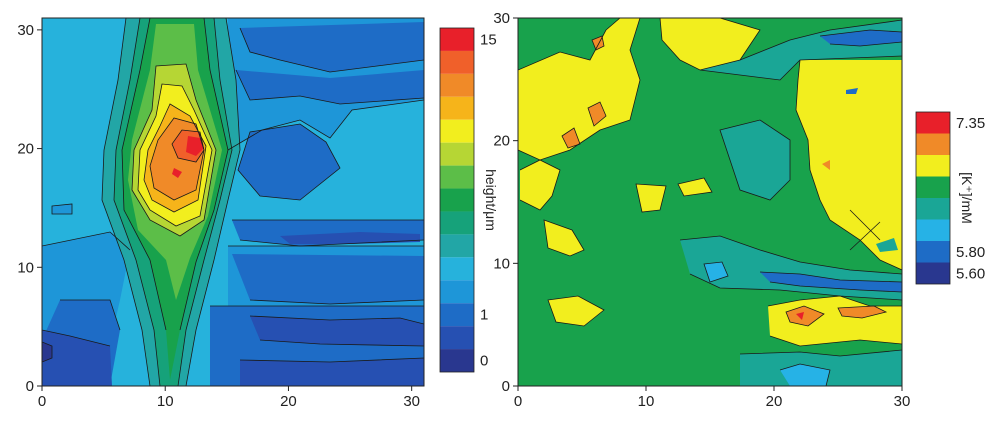 The width and height of the screenshot is (1000, 423). What do you see at coordinates (488, 39) in the screenshot?
I see `left-colorbar-label: 15` at bounding box center [488, 39].